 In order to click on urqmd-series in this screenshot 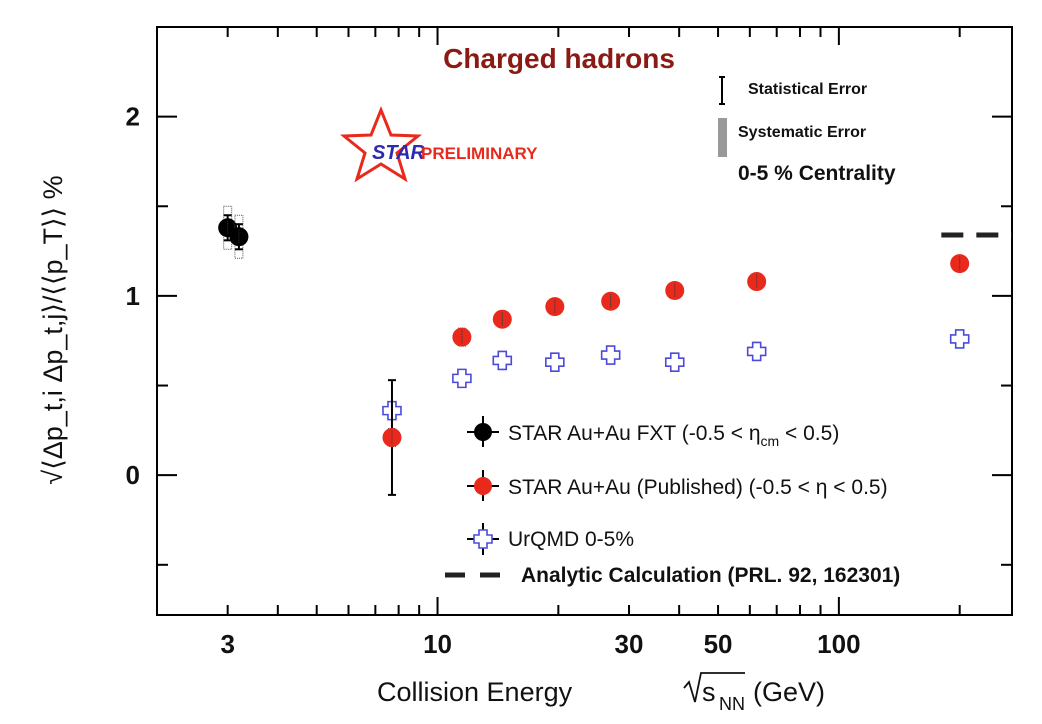, I will do `click(676, 375)`.